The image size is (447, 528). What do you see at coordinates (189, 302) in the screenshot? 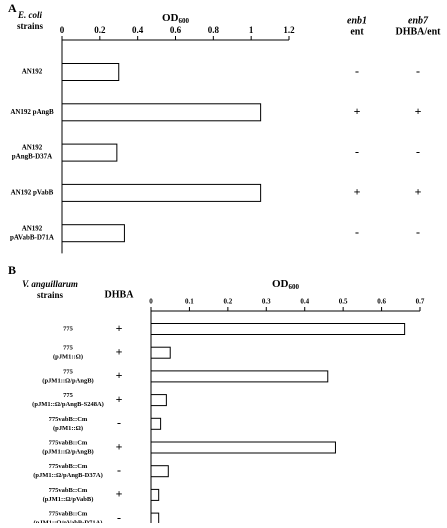
I see `x-tick-label: 0.1` at bounding box center [189, 302].